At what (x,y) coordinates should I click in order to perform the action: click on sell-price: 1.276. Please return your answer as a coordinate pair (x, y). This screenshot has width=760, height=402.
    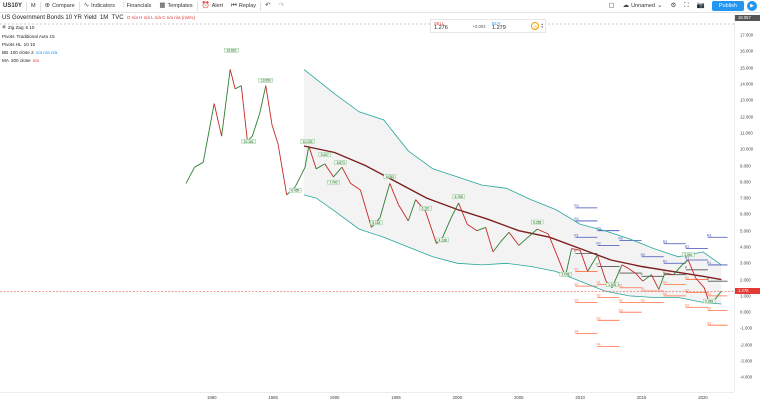
    Looking at the image, I should click on (441, 28).